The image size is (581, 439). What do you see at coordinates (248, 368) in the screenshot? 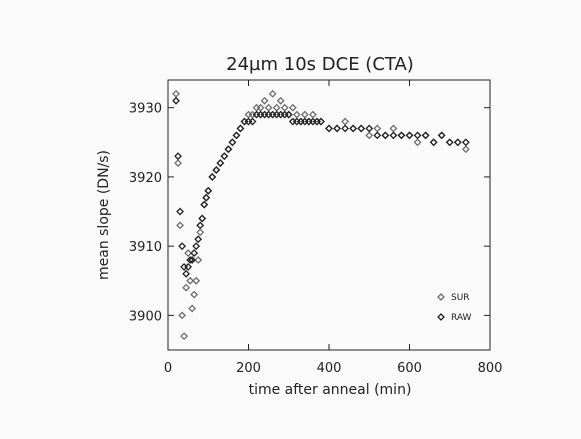
I see `x-tick-label: 200` at bounding box center [248, 368].